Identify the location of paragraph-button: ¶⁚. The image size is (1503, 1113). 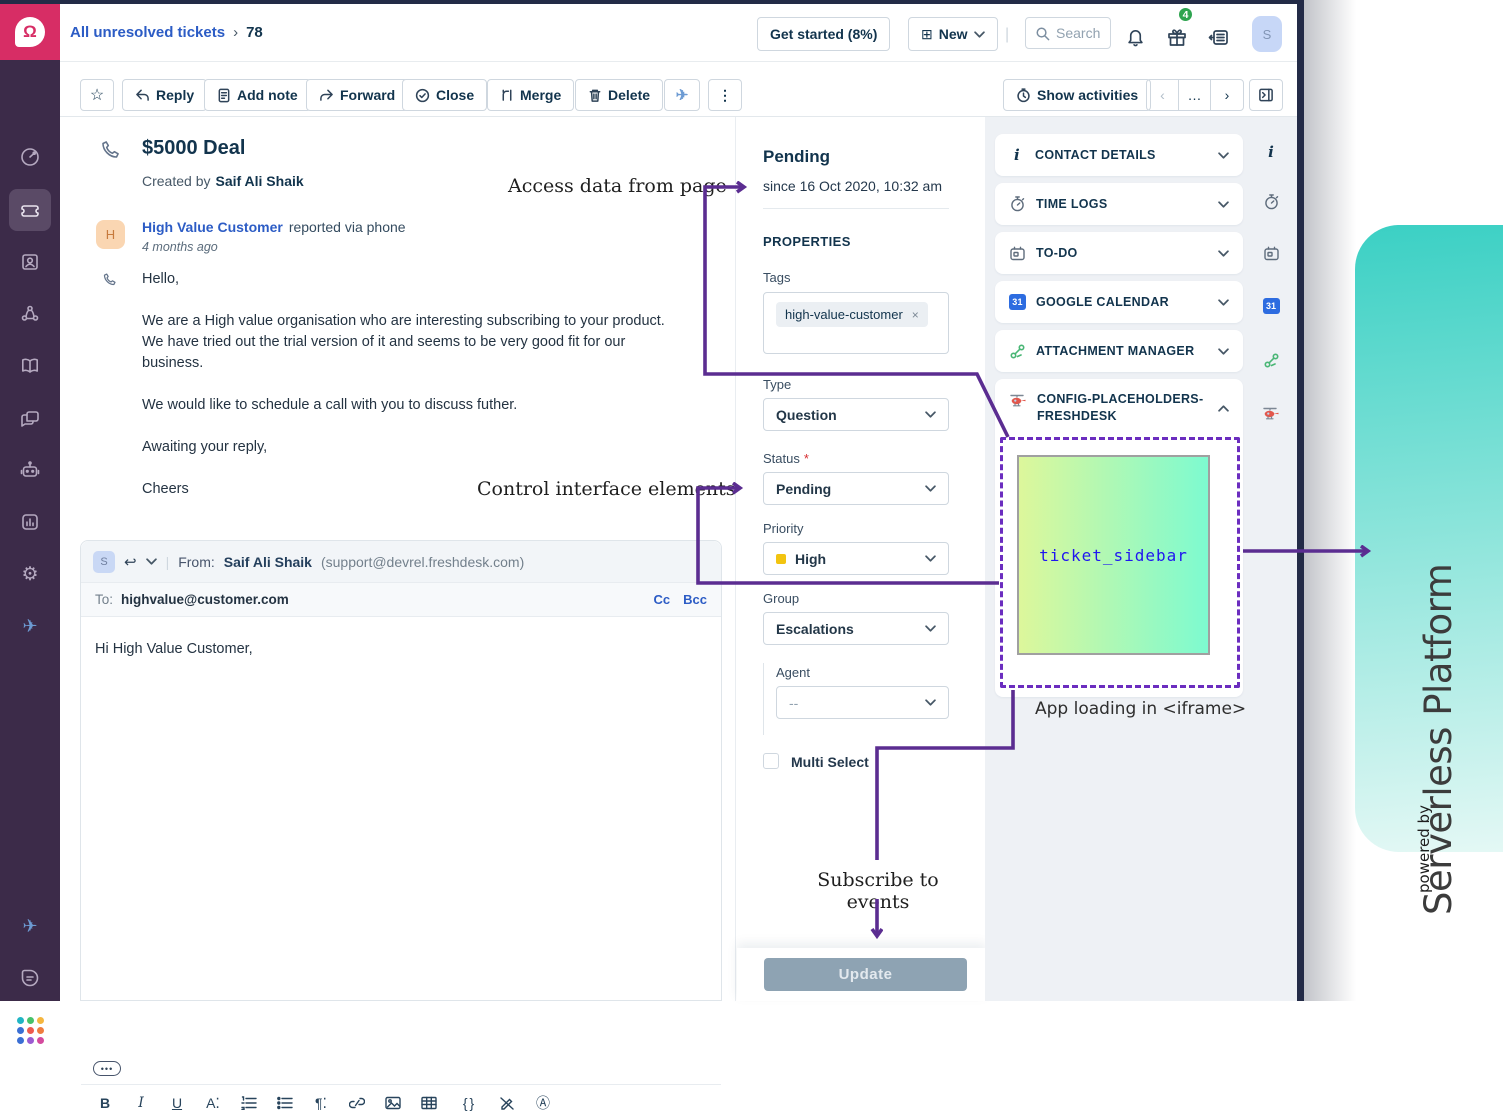
(321, 1102).